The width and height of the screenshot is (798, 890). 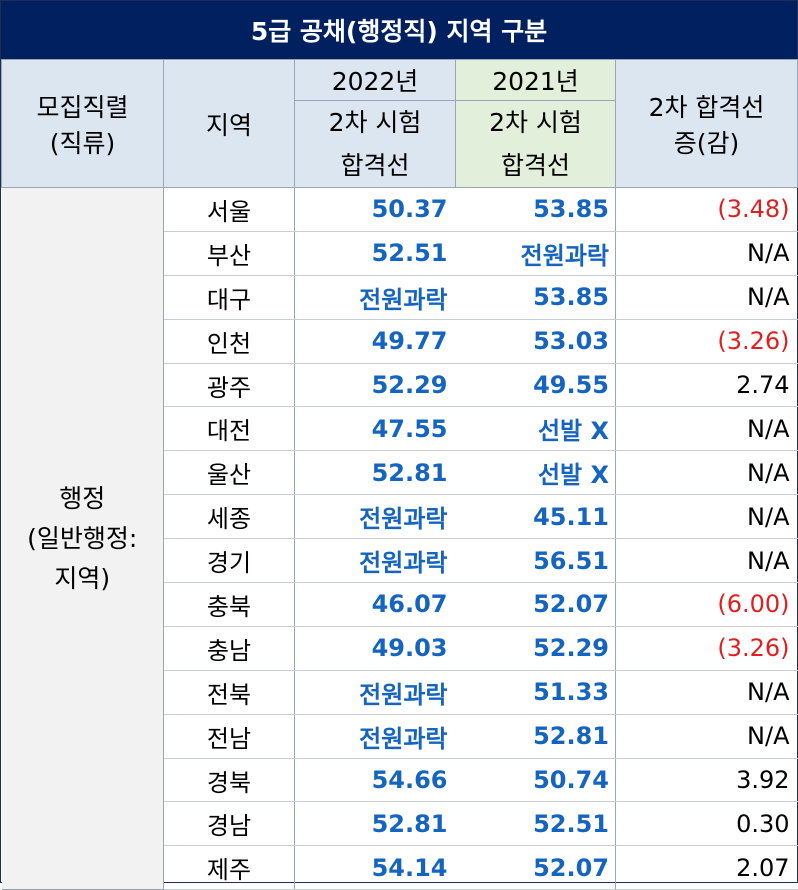 What do you see at coordinates (535, 165) in the screenshot?
I see `header-2021-cutoff-line2: 합격선` at bounding box center [535, 165].